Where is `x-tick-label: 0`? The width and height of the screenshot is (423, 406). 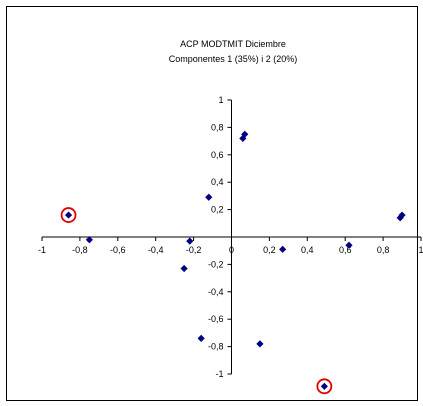 x-tick-label: 0 is located at coordinates (231, 250).